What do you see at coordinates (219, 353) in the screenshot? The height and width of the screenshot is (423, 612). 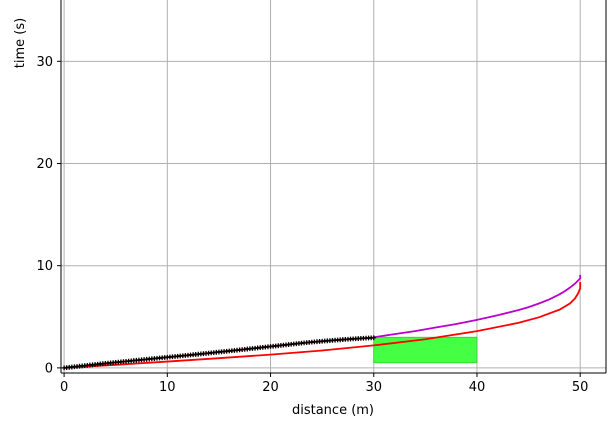 I see `marker-points` at bounding box center [219, 353].